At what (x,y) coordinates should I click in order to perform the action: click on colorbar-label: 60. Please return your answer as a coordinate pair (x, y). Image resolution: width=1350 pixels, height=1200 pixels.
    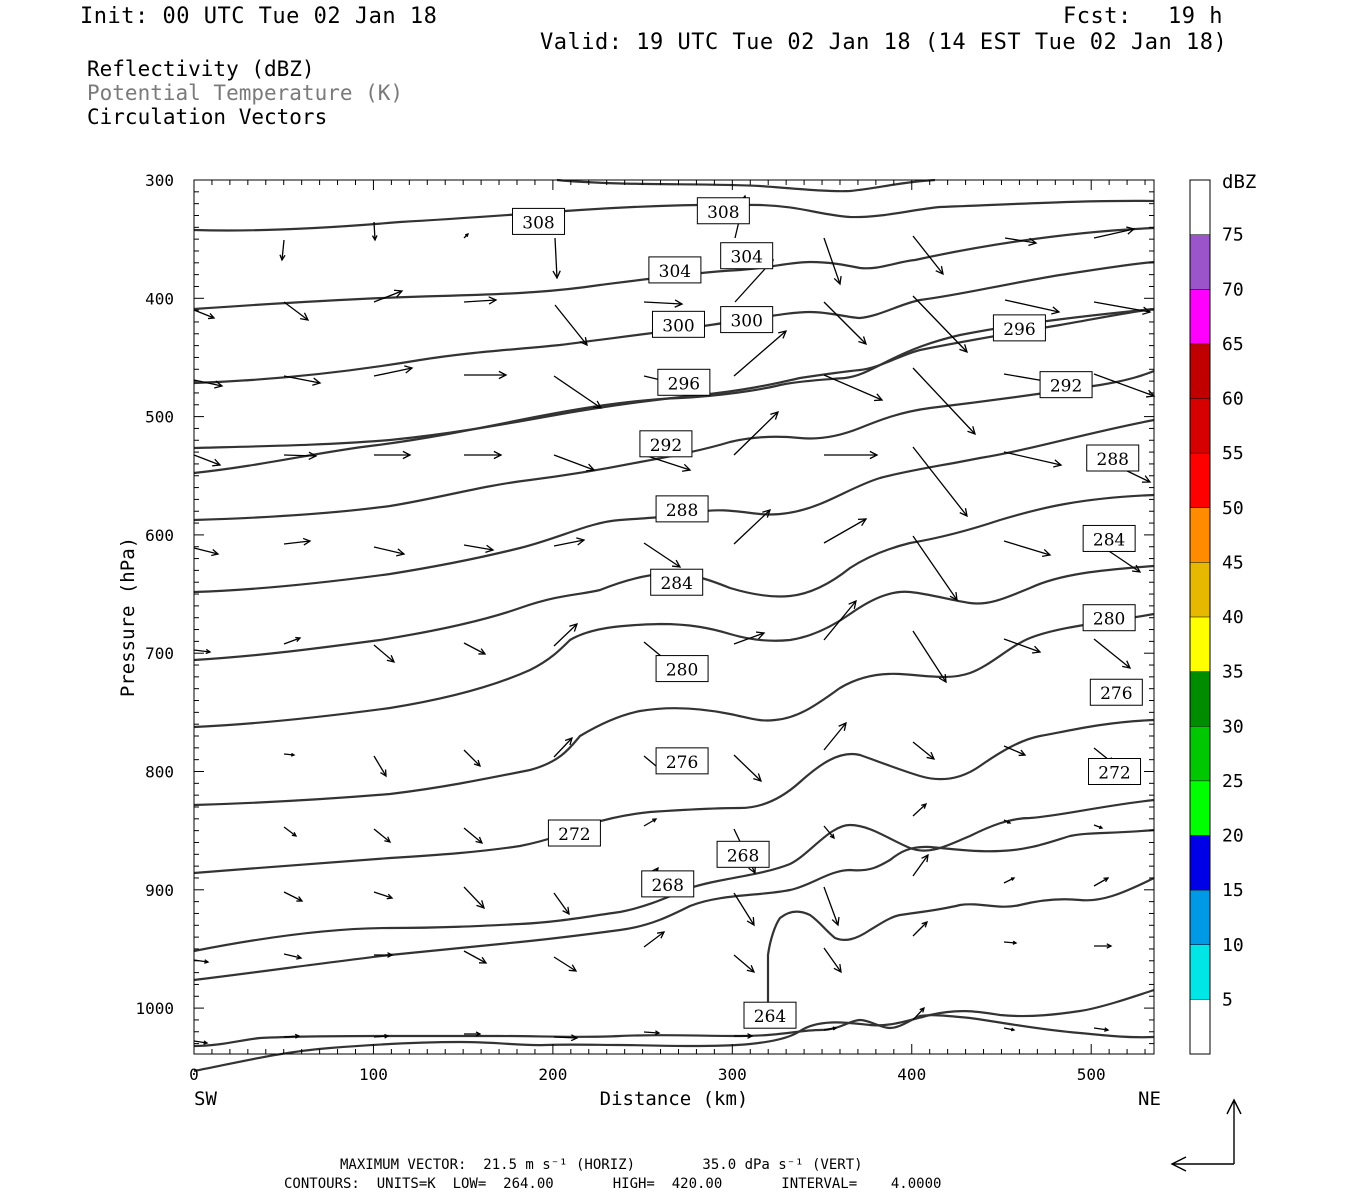
    Looking at the image, I should click on (1233, 399).